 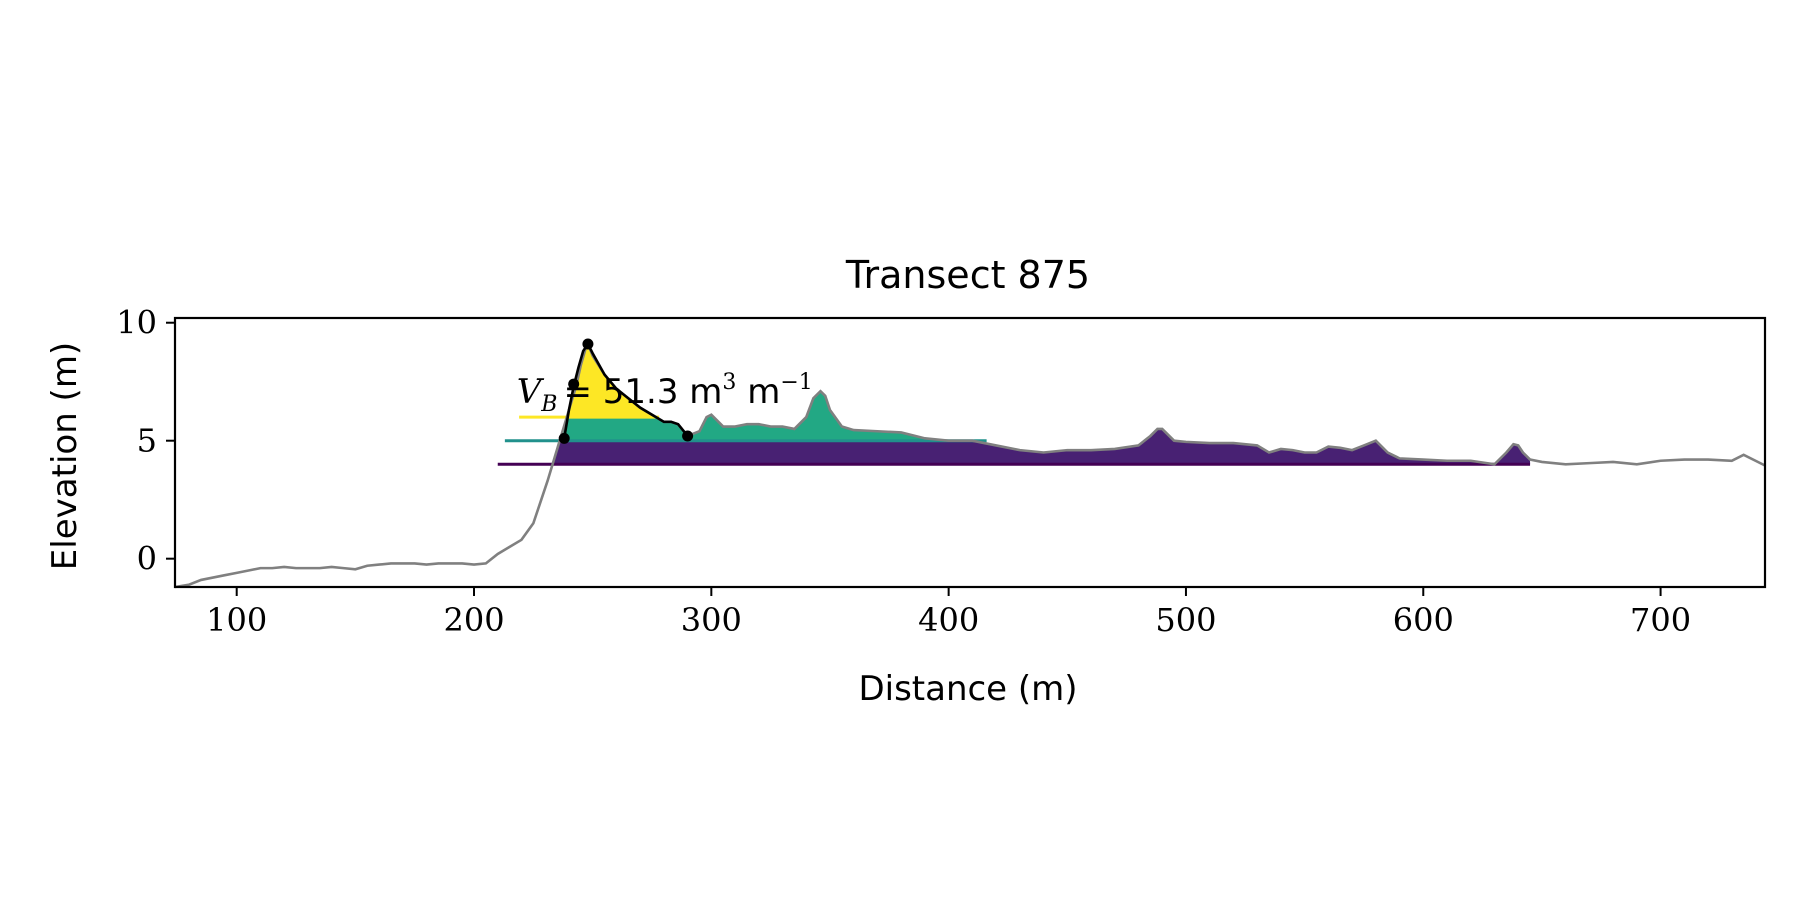 I want to click on y-tick-label: 0, so click(x=147, y=559).